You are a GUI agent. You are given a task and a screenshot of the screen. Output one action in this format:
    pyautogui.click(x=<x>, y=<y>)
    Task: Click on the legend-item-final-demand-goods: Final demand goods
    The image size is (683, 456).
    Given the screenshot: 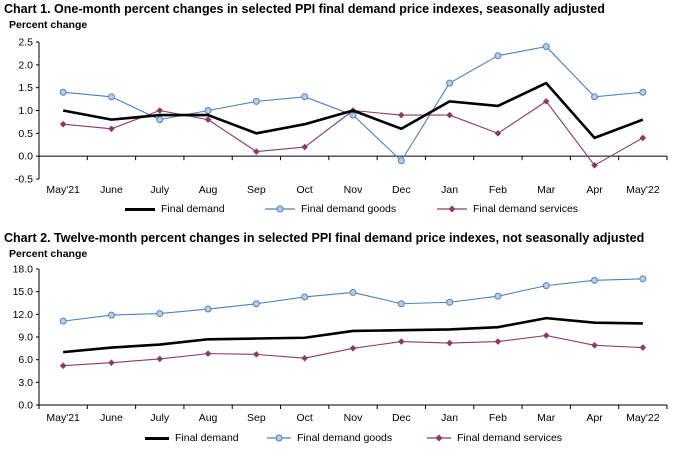 What is the action you would take?
    pyautogui.click(x=347, y=438)
    